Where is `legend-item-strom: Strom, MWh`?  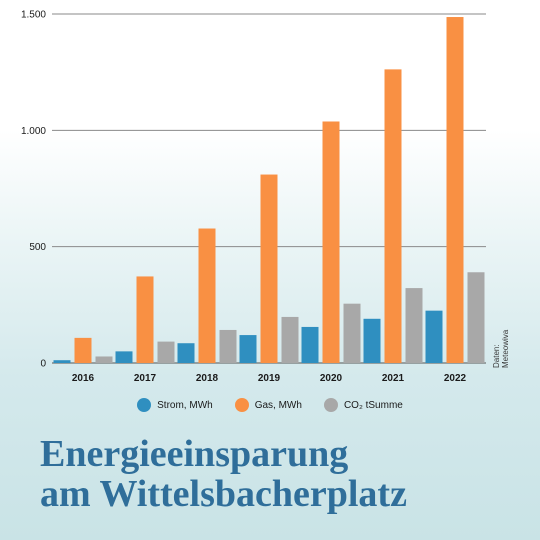
legend-item-strom: Strom, MWh is located at coordinates (175, 405).